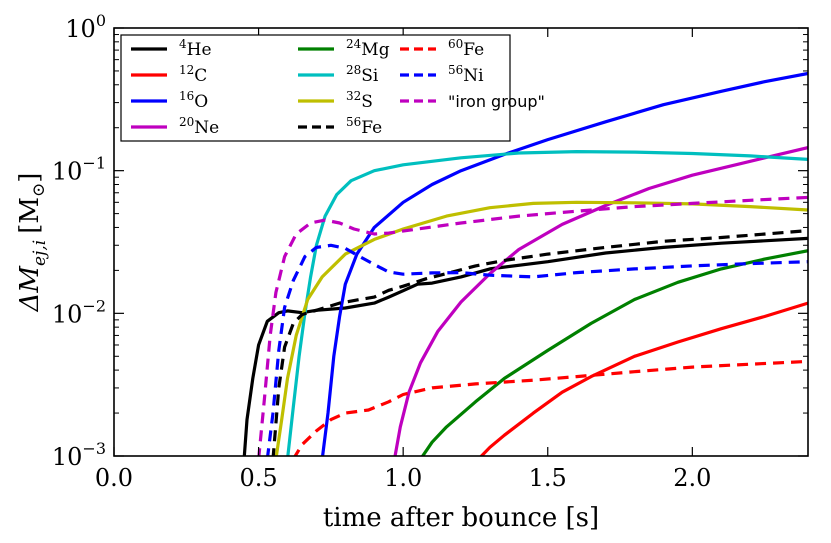  I want to click on legend-mass-number: 4, so click(183, 44).